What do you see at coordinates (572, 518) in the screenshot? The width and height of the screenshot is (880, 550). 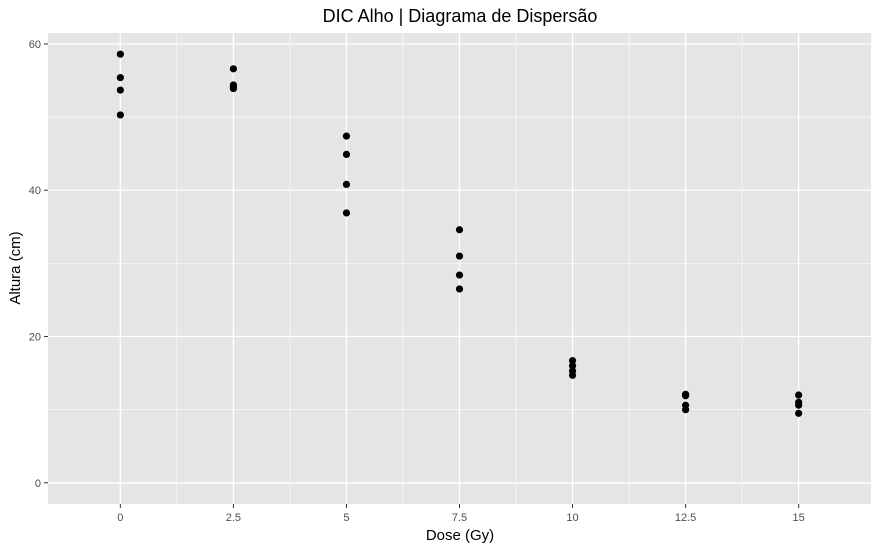 I see `x-tick-label: 10` at bounding box center [572, 518].